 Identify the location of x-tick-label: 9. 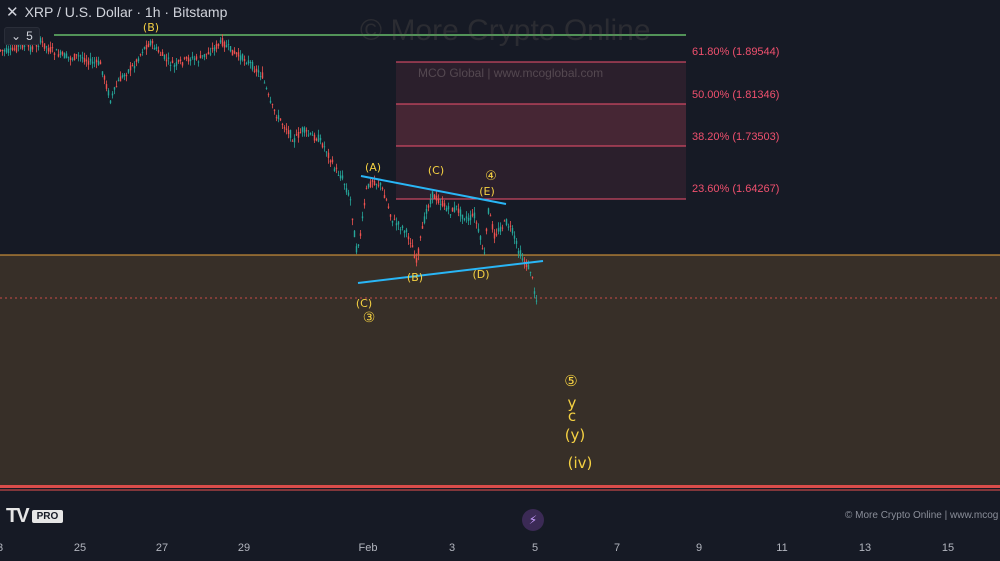
(699, 548).